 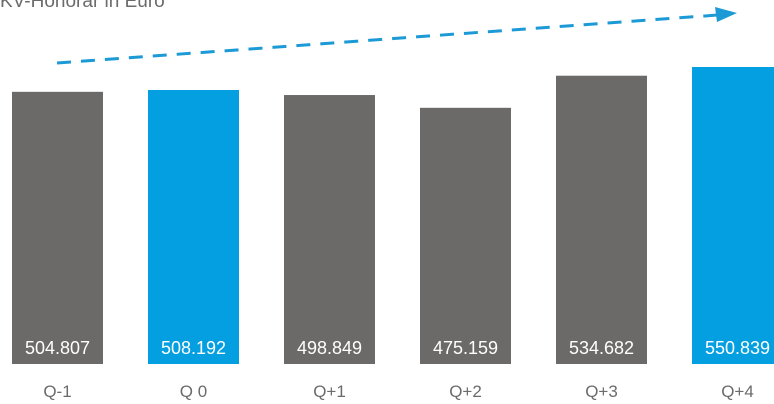 I want to click on bar-Qminus1, so click(x=57, y=227).